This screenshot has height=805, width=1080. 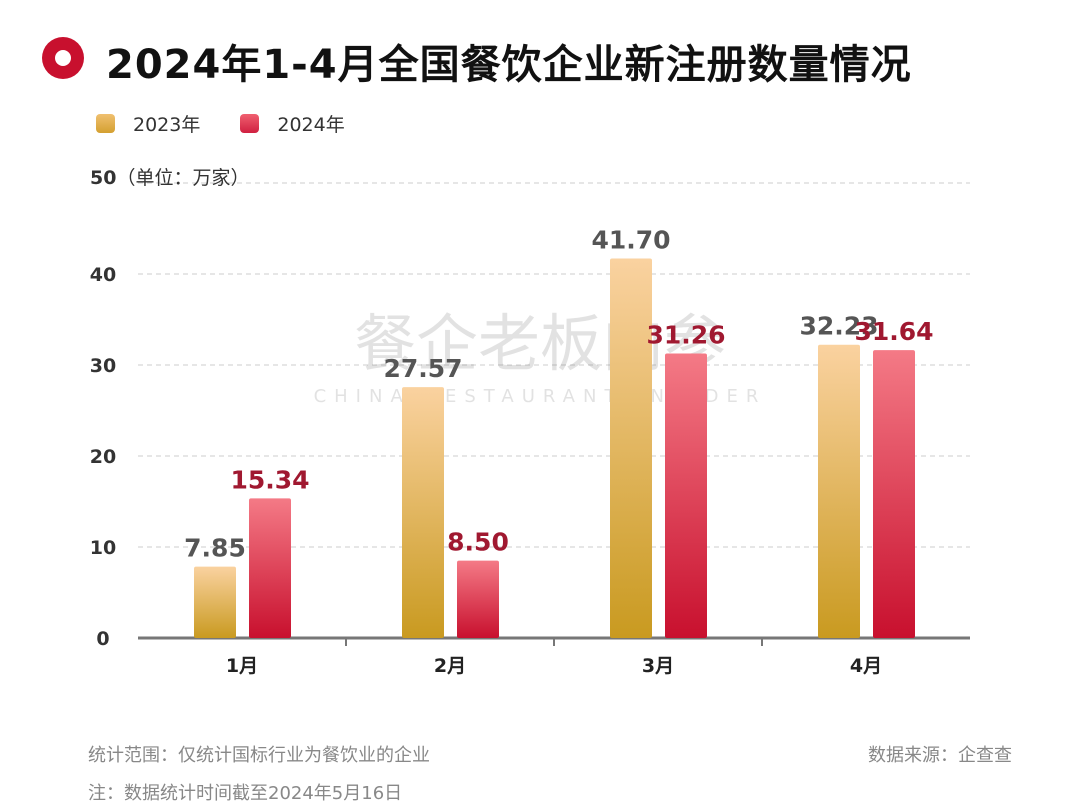 What do you see at coordinates (893, 331) in the screenshot?
I see `data-label: 31.64` at bounding box center [893, 331].